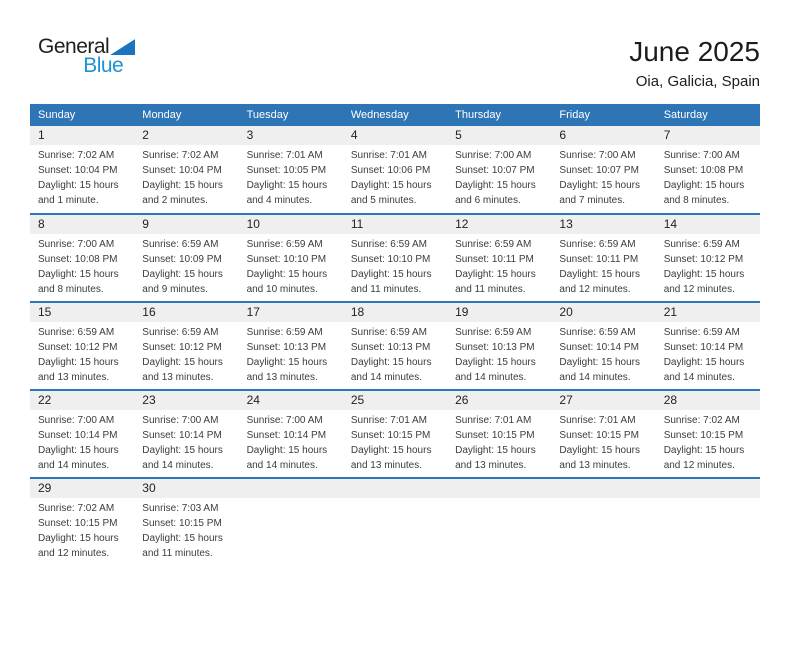  Describe the element at coordinates (182, 259) in the screenshot. I see `sunset-line: Sunset: 10:09 PM` at that location.